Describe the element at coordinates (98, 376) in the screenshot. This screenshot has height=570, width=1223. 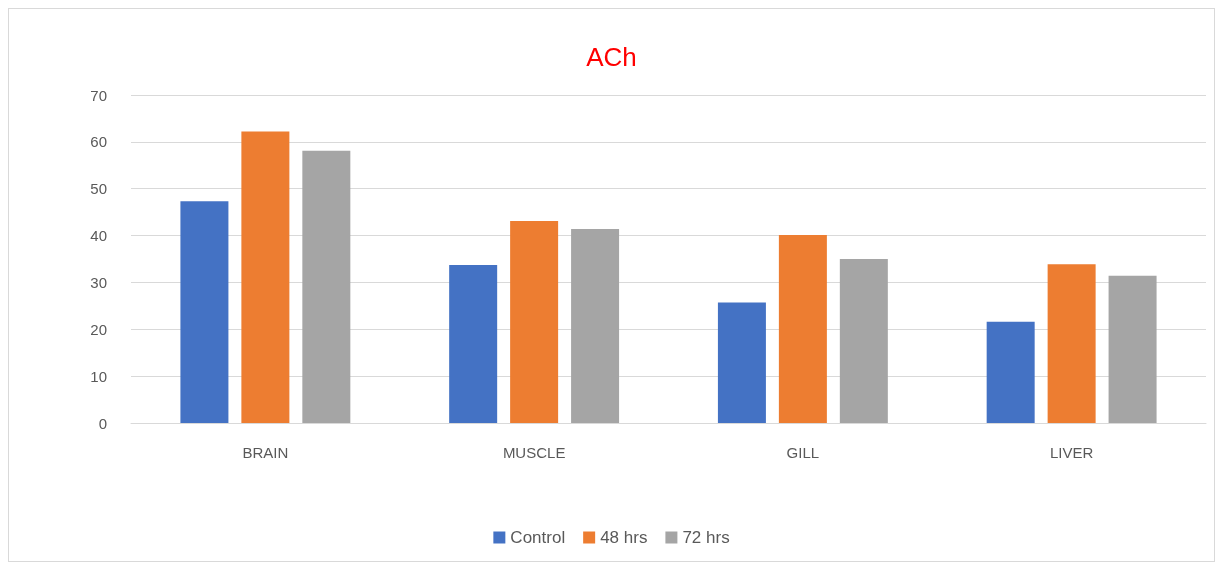
I see `y-tick-label: 10` at that location.